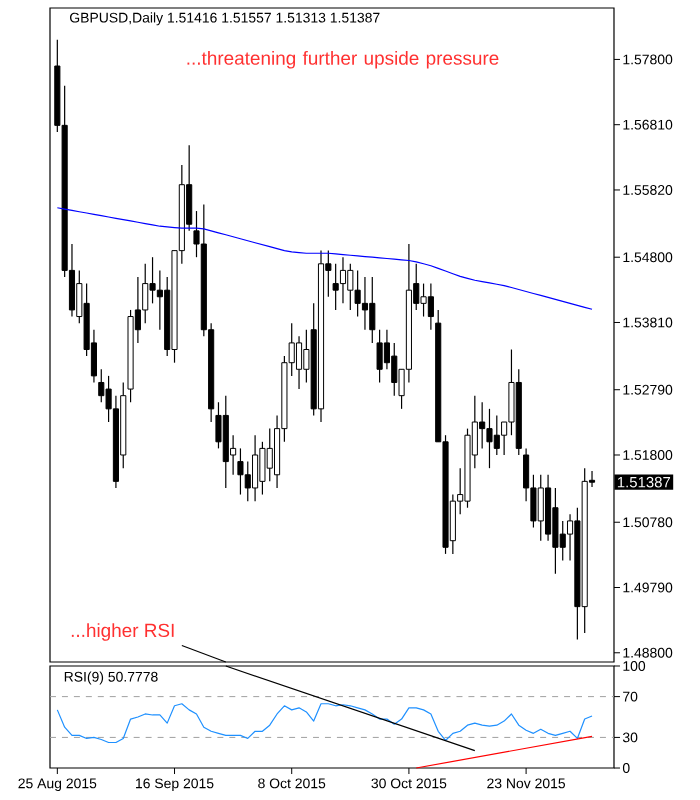 The height and width of the screenshot is (800, 700). What do you see at coordinates (343, 59) in the screenshot?
I see `annotation: ...threatening further upside pressure` at bounding box center [343, 59].